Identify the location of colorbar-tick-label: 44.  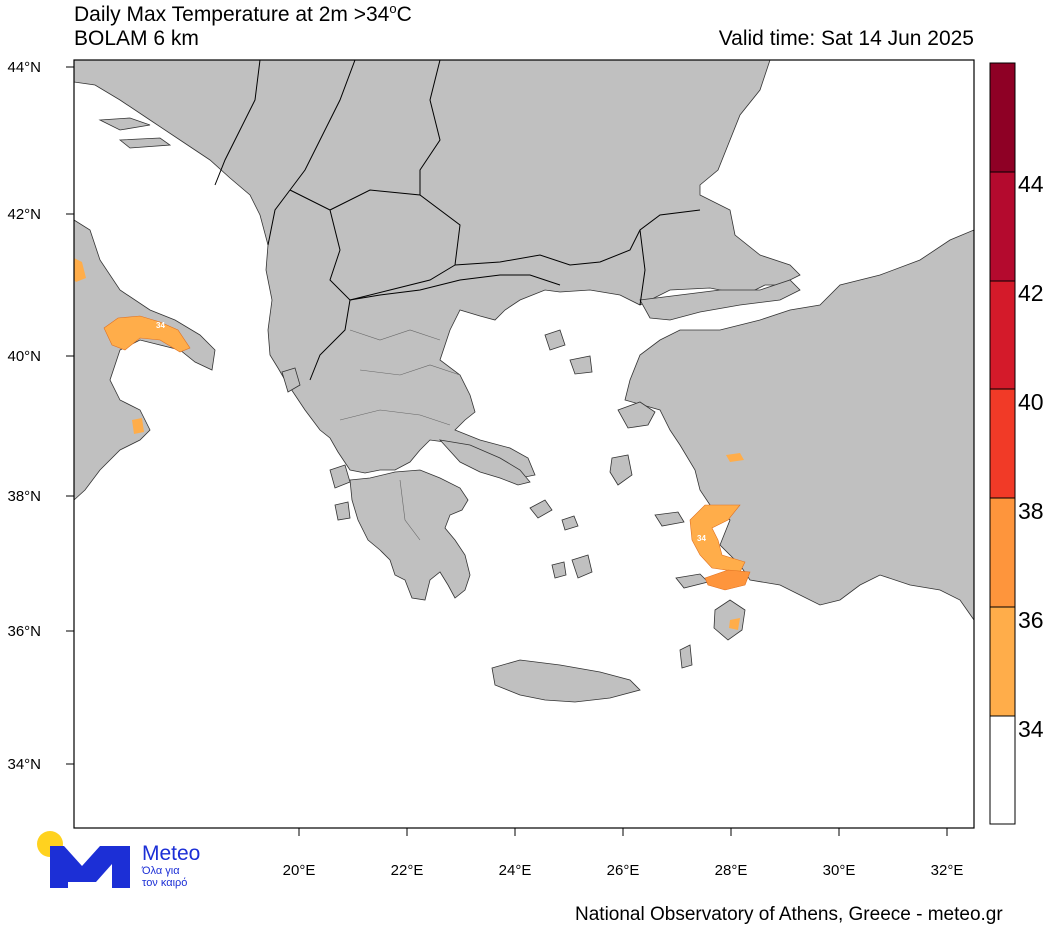
(1031, 184).